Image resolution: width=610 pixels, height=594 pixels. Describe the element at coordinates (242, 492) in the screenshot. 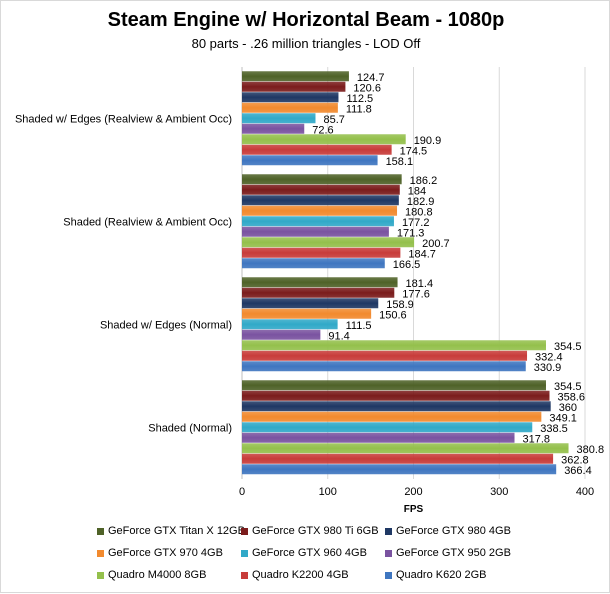

I see `x-tick-label: 0` at that location.